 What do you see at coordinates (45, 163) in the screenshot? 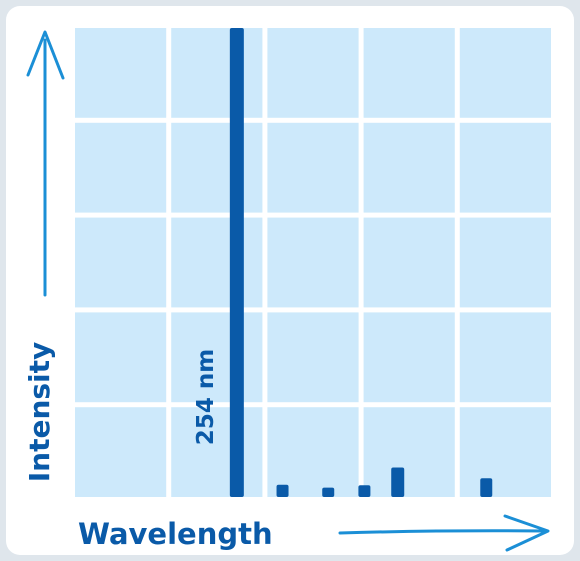
I see `y-axis-arrow` at bounding box center [45, 163].